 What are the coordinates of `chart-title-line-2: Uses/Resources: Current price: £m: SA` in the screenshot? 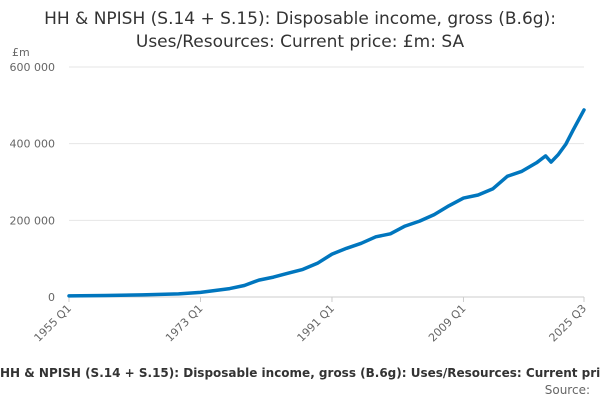 It's located at (300, 42).